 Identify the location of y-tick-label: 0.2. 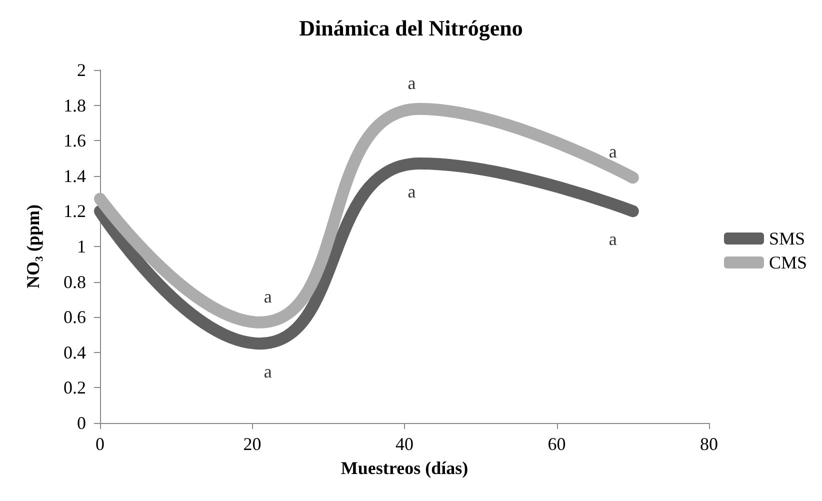
(75, 388).